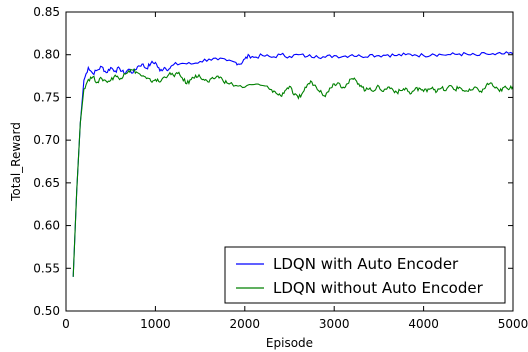 This screenshot has height=352, width=528. What do you see at coordinates (155, 324) in the screenshot?
I see `x-tick-label: 1000` at bounding box center [155, 324].